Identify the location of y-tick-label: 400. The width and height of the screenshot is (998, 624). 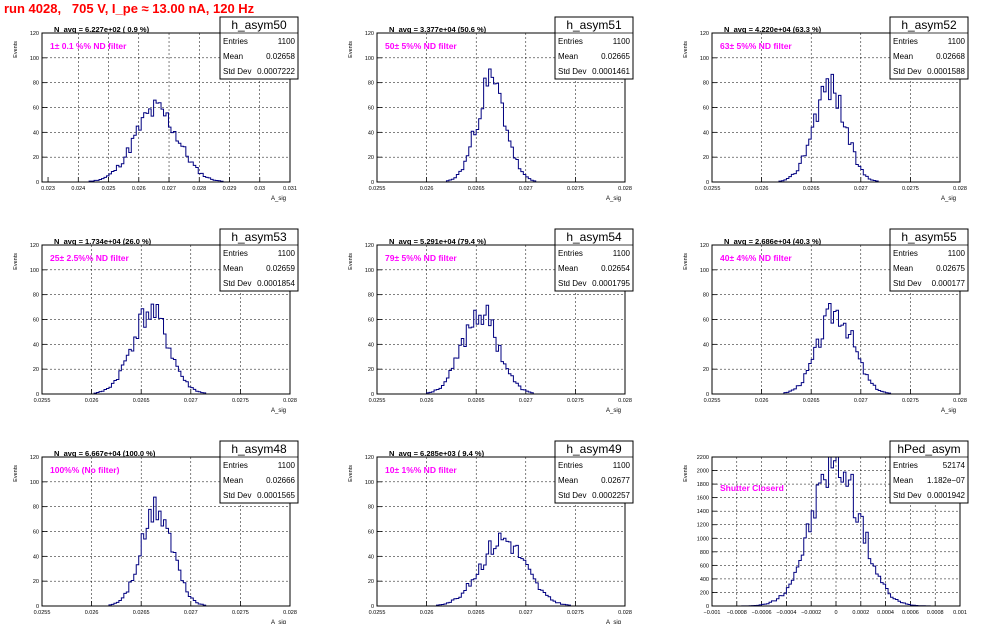
(704, 580).